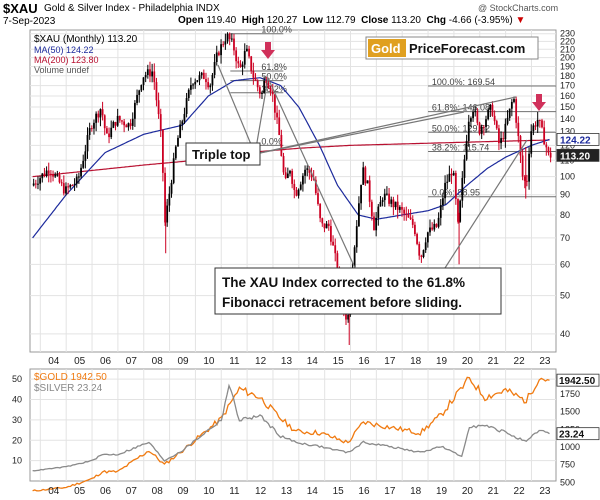  What do you see at coordinates (567, 49) in the screenshot?
I see `y-tick-label: 210` at bounding box center [567, 49].